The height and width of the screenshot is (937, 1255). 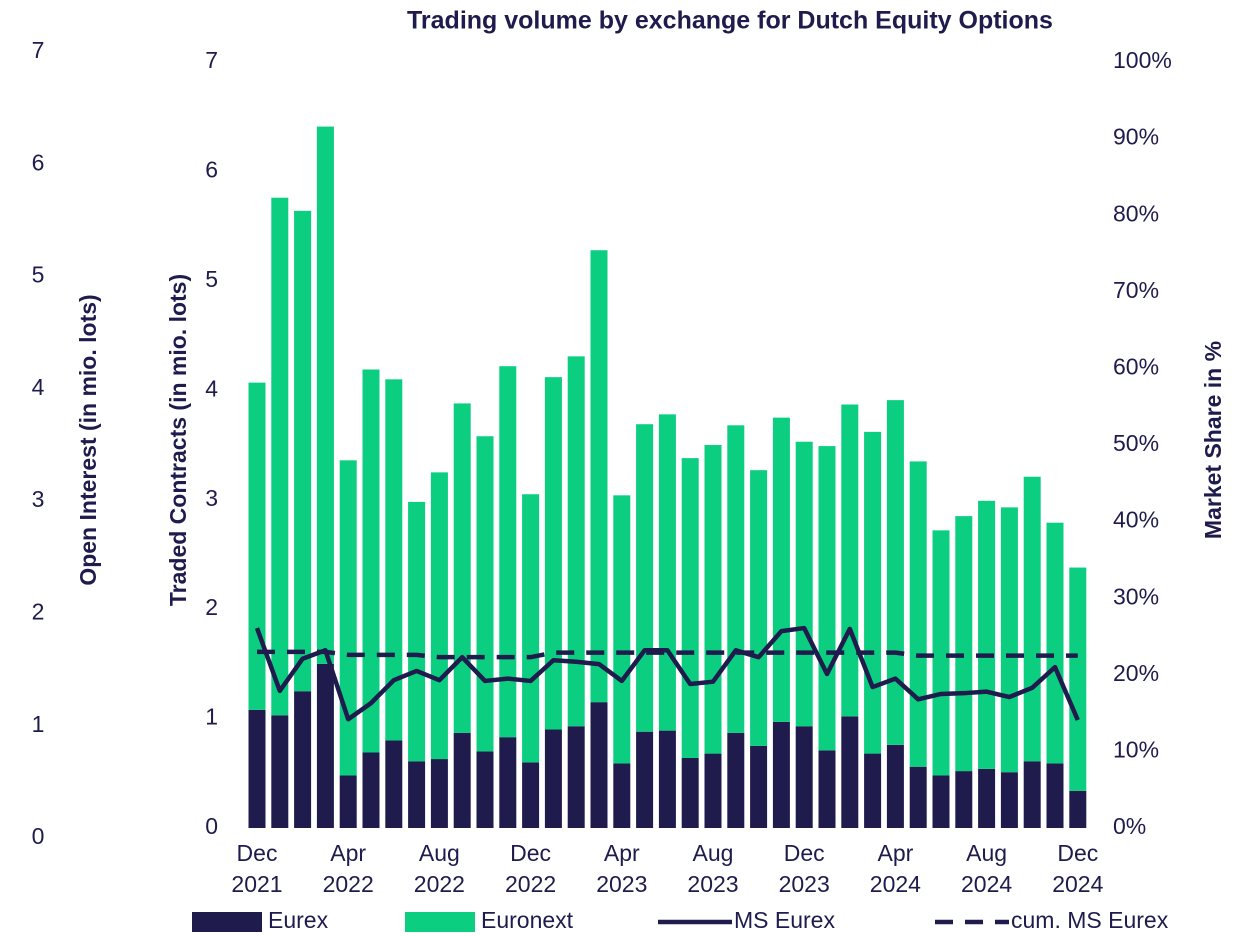 I want to click on y2-tick-label: 60%, so click(x=1136, y=366).